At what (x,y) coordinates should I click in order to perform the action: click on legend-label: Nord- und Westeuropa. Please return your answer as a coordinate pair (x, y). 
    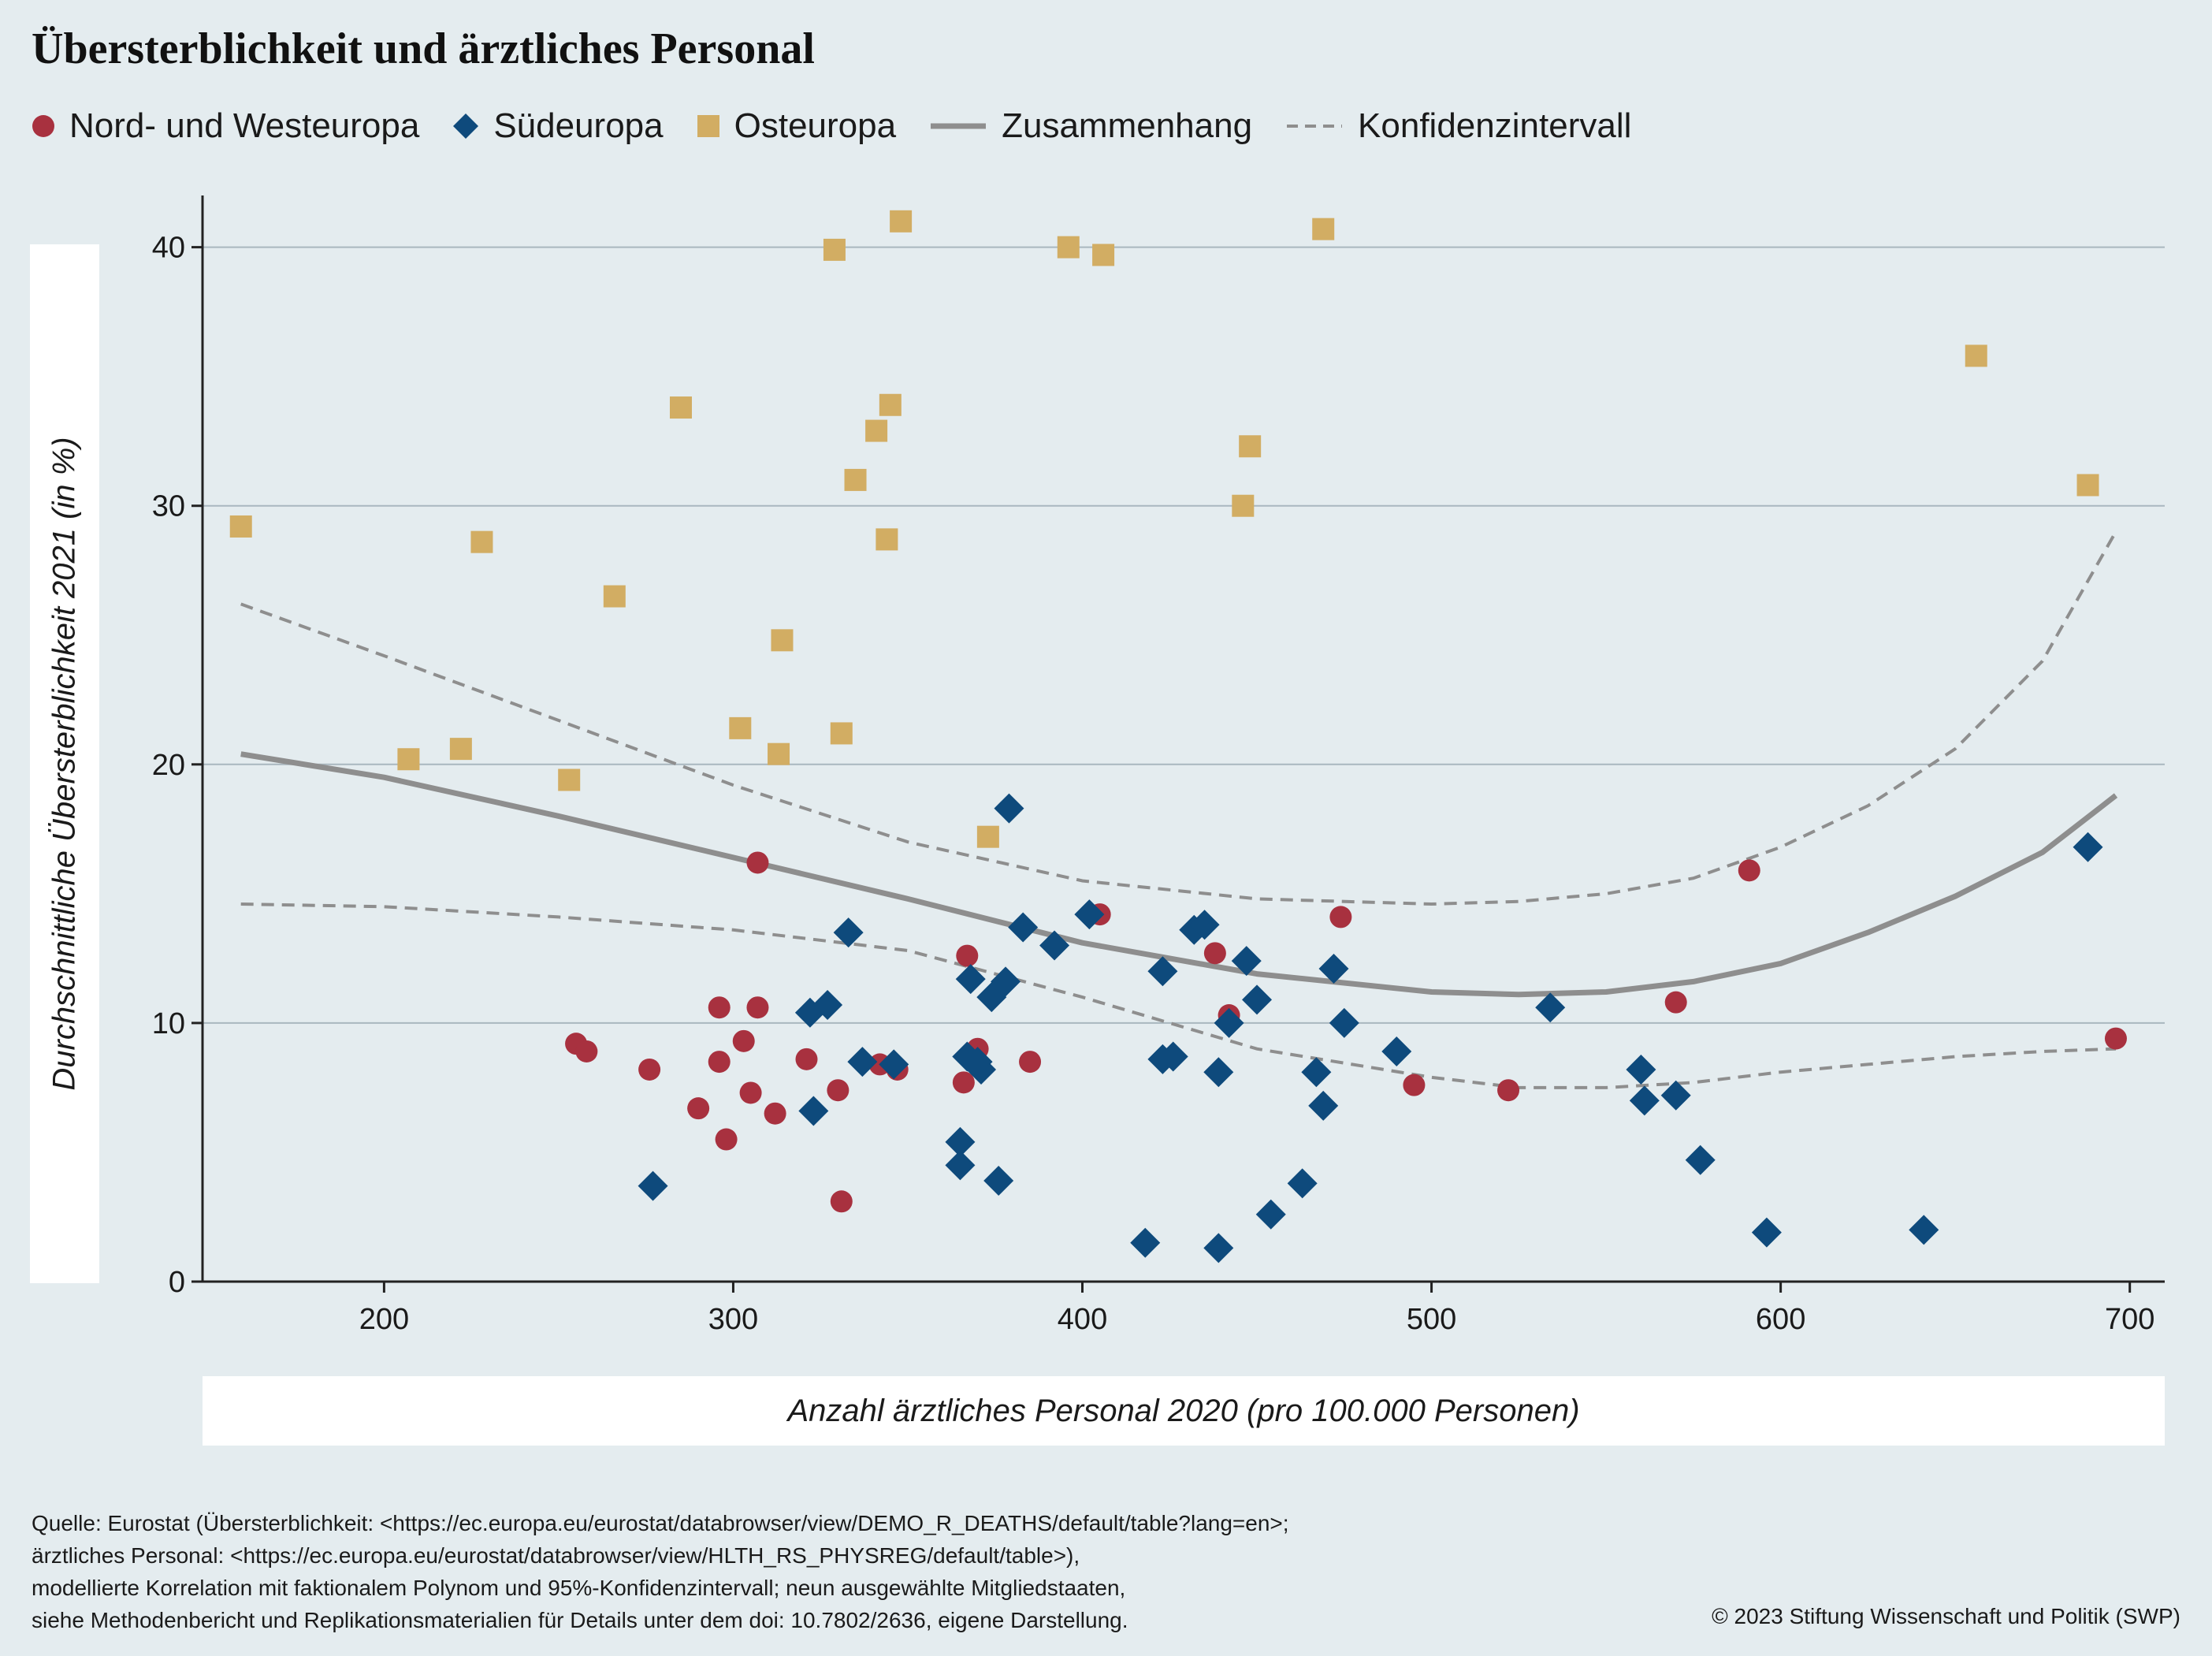
    Looking at the image, I should click on (245, 125).